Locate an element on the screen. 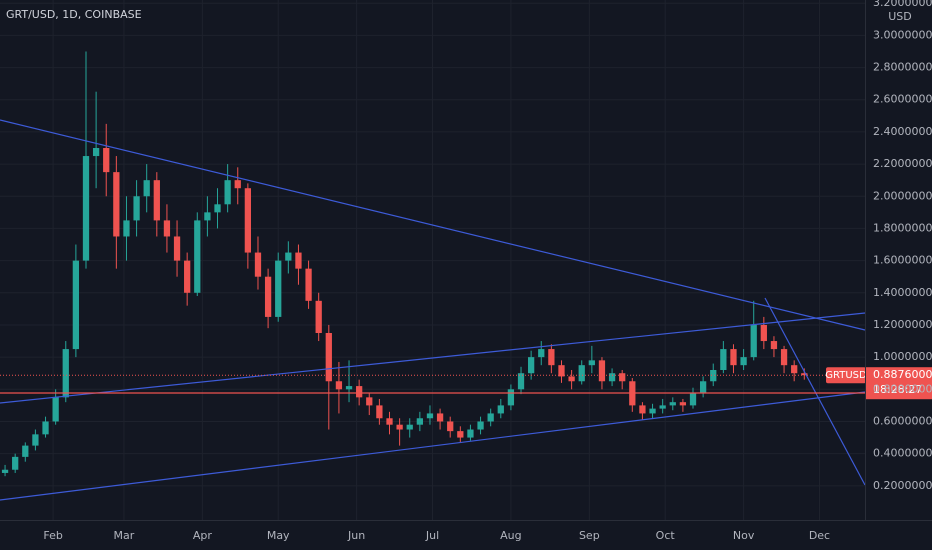  x-tick-label: Feb is located at coordinates (52, 535).